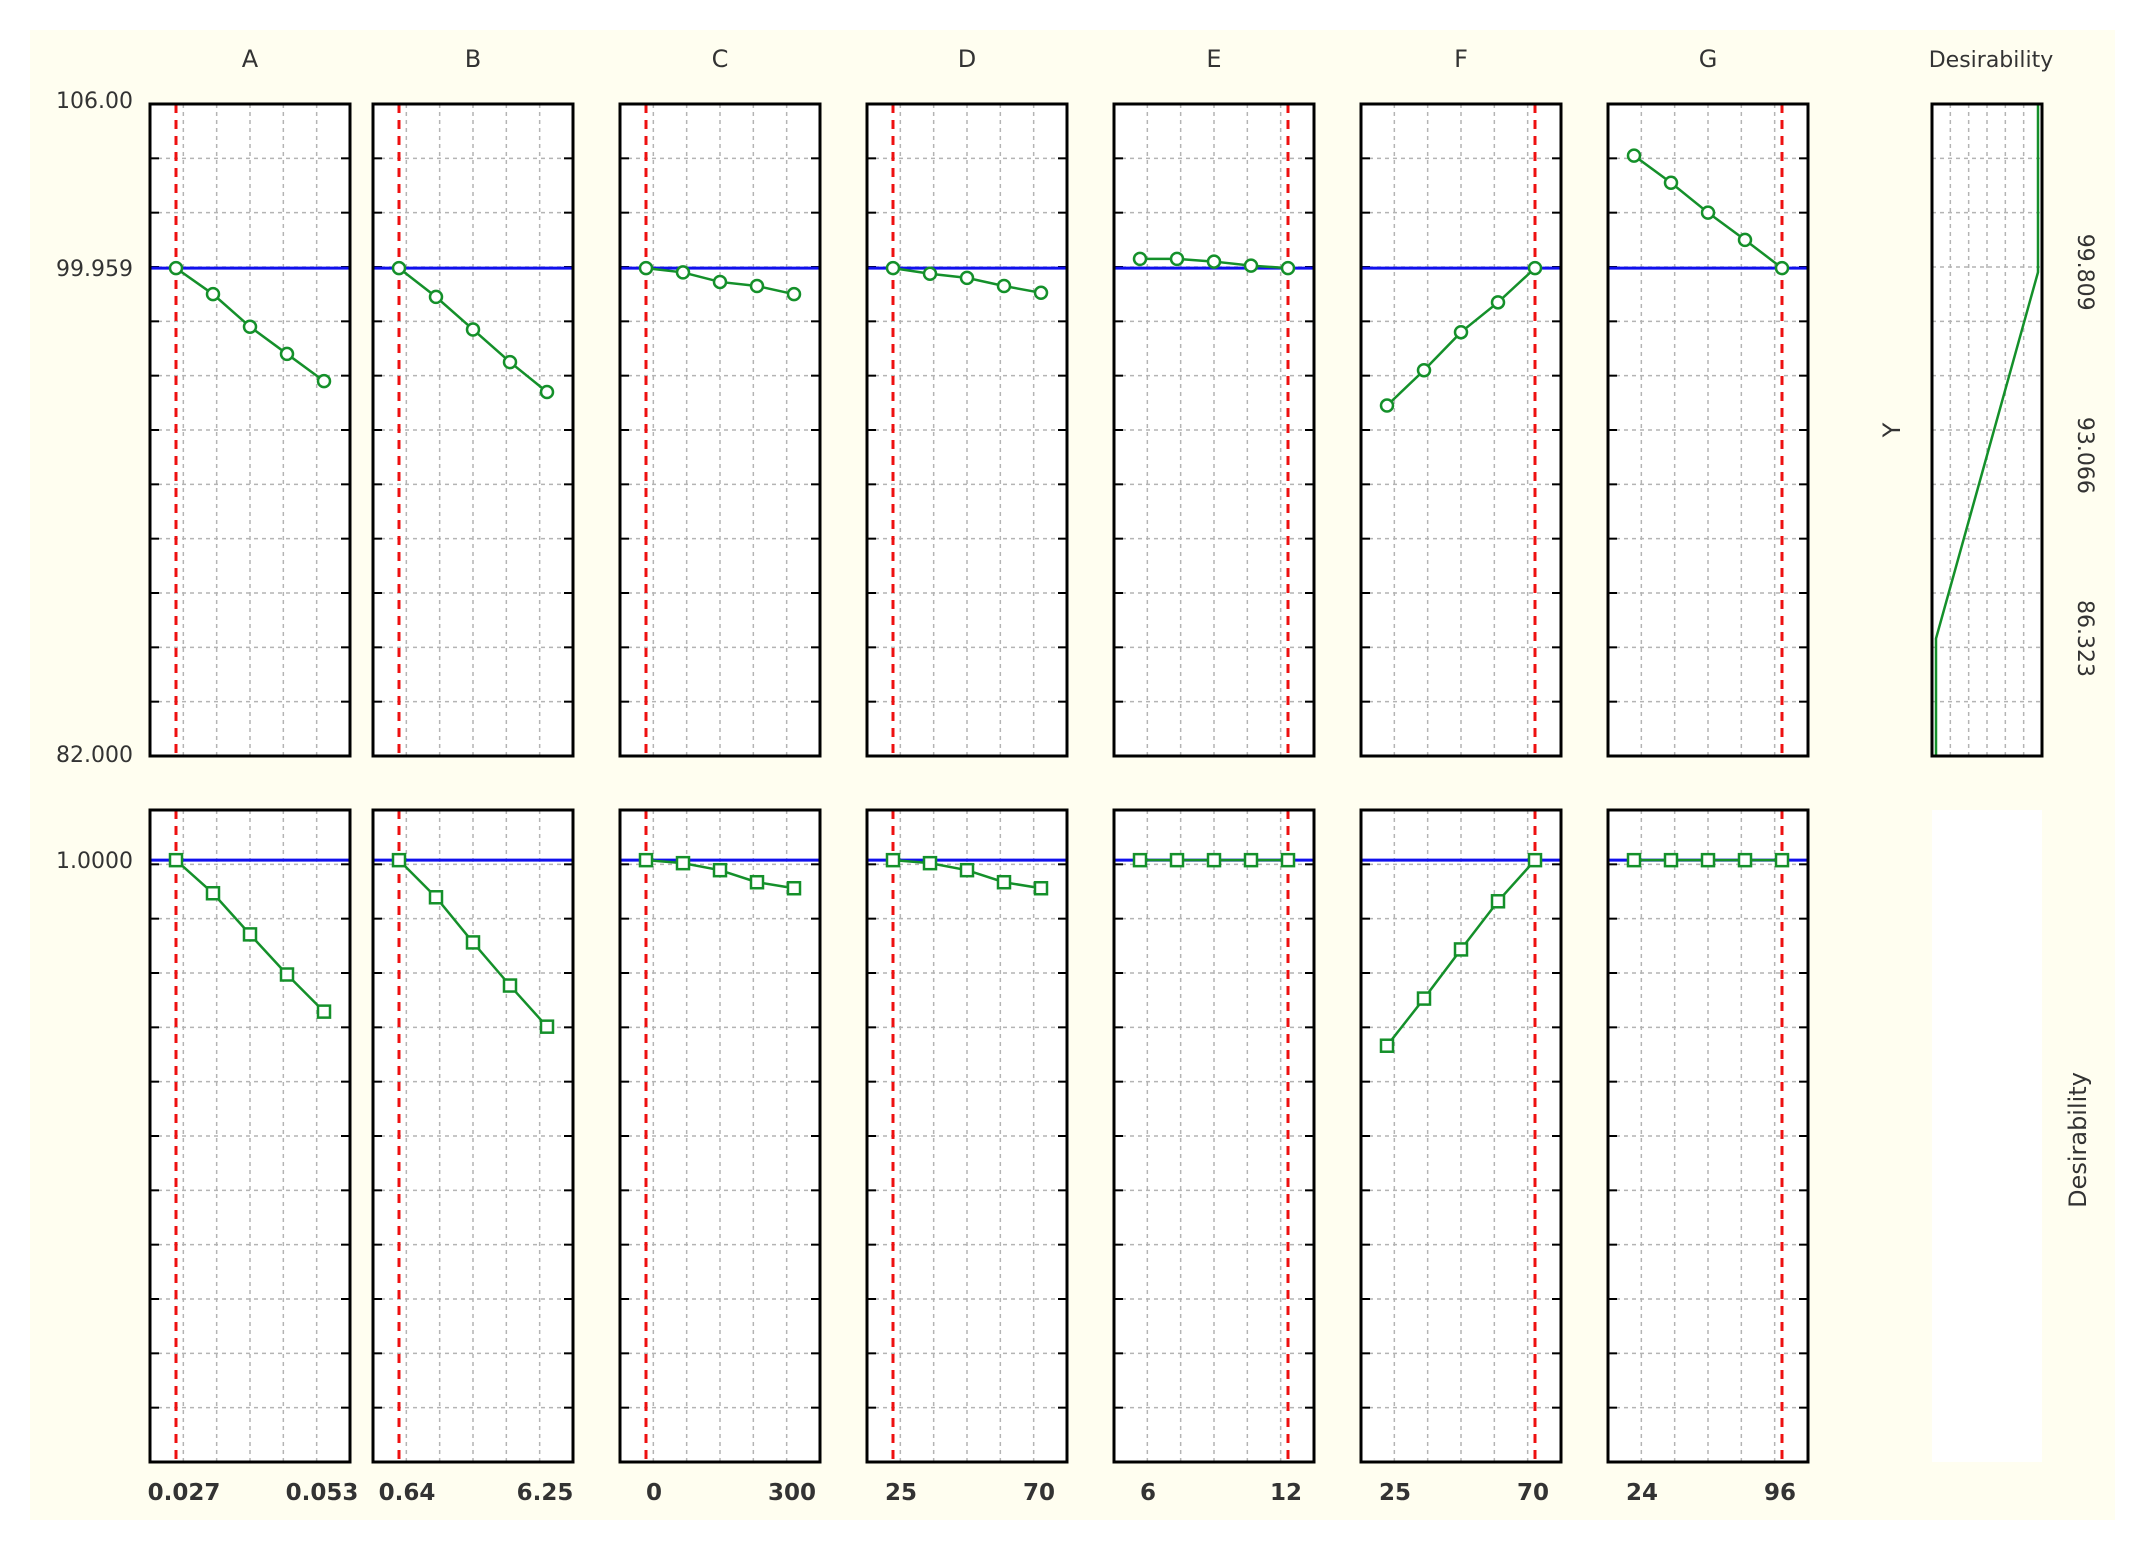 The height and width of the screenshot is (1544, 2135). What do you see at coordinates (2084, 455) in the screenshot?
I see `desirability-column-tick-label: 93.066` at bounding box center [2084, 455].